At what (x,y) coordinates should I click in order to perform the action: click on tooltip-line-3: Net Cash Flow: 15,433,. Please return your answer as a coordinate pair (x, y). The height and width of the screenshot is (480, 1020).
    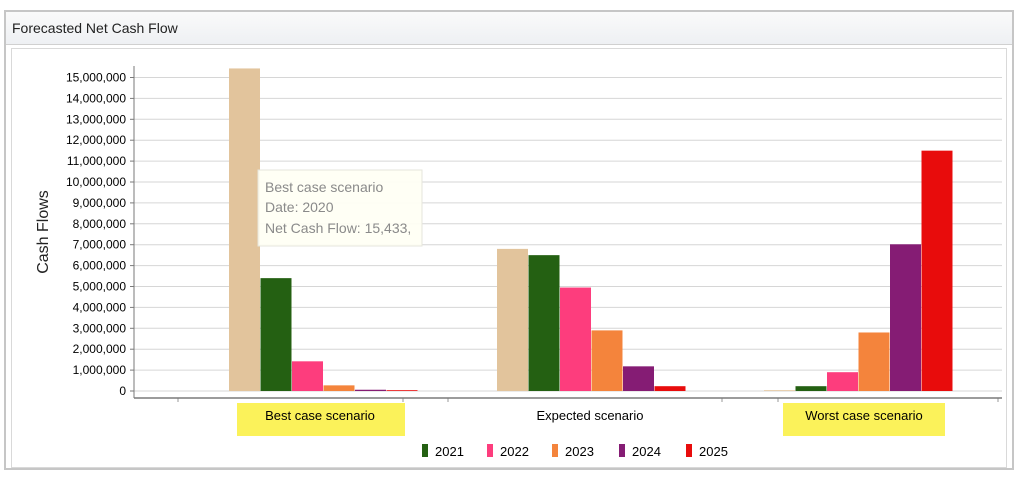
    Looking at the image, I should click on (338, 228).